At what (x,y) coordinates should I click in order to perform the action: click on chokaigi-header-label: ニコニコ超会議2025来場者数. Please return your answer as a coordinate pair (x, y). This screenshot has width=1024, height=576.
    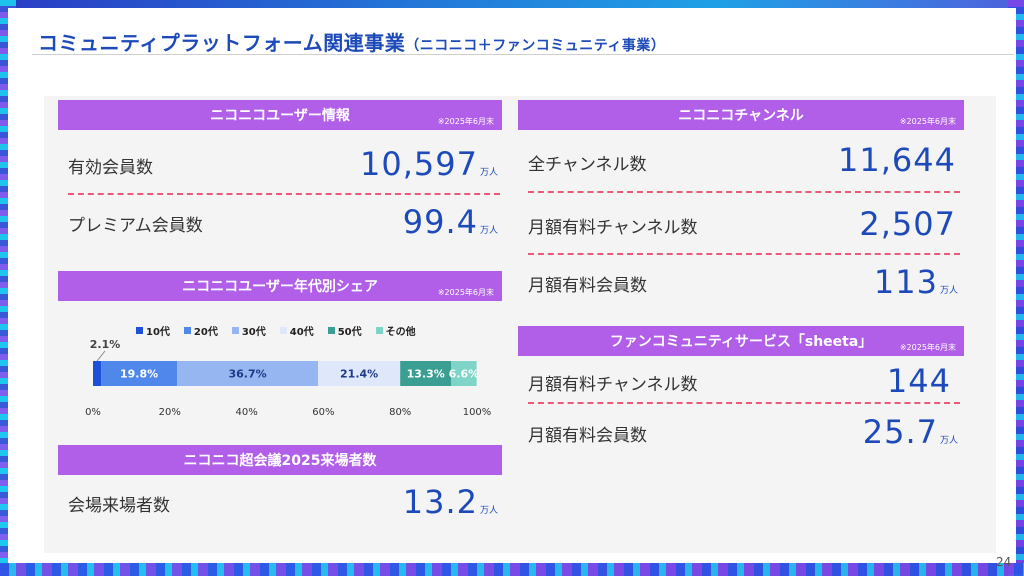
    Looking at the image, I should click on (280, 461).